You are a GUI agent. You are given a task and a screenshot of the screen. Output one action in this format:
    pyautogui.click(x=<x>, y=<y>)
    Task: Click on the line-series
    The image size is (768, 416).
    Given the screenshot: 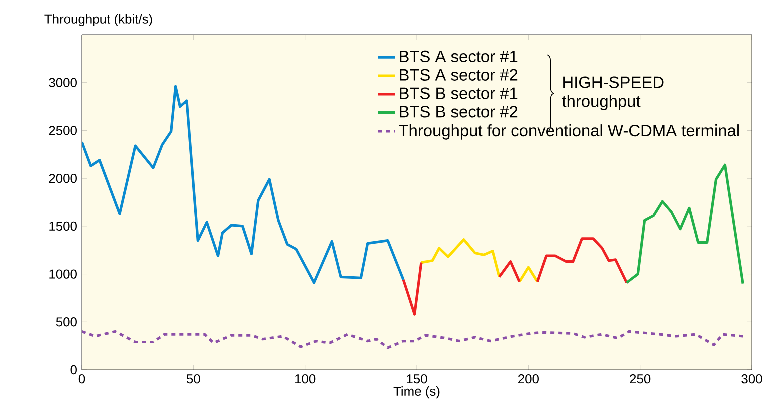 What is the action you would take?
    pyautogui.click(x=685, y=225)
    